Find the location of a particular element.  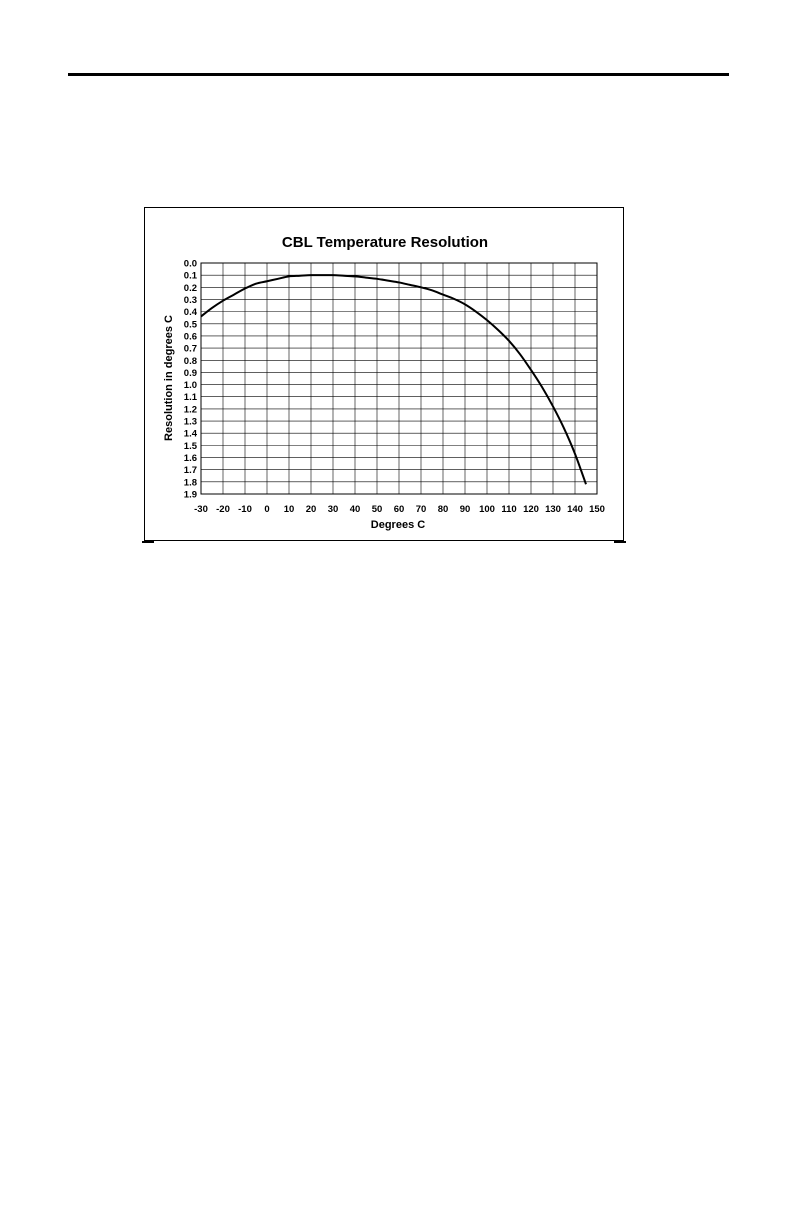

y-tick-label: 0.8 is located at coordinates (190, 361).